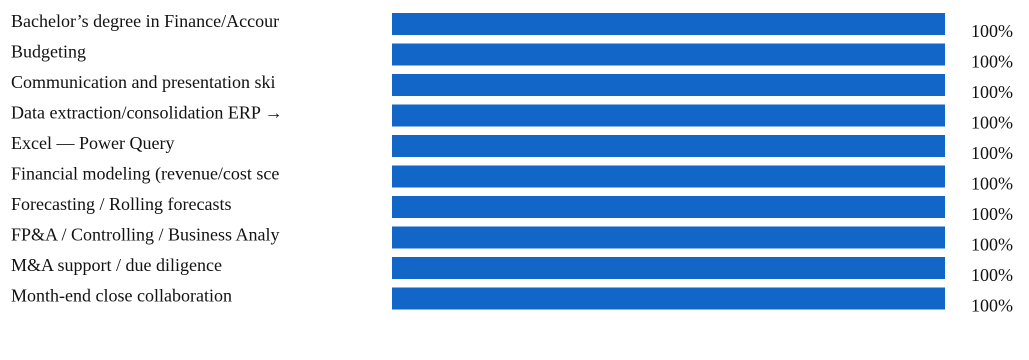 The width and height of the screenshot is (1029, 360). I want to click on value-labels: 100% 100% 100% 100% 100% 100% 100% 100% 100% 100%, so click(992, 168).